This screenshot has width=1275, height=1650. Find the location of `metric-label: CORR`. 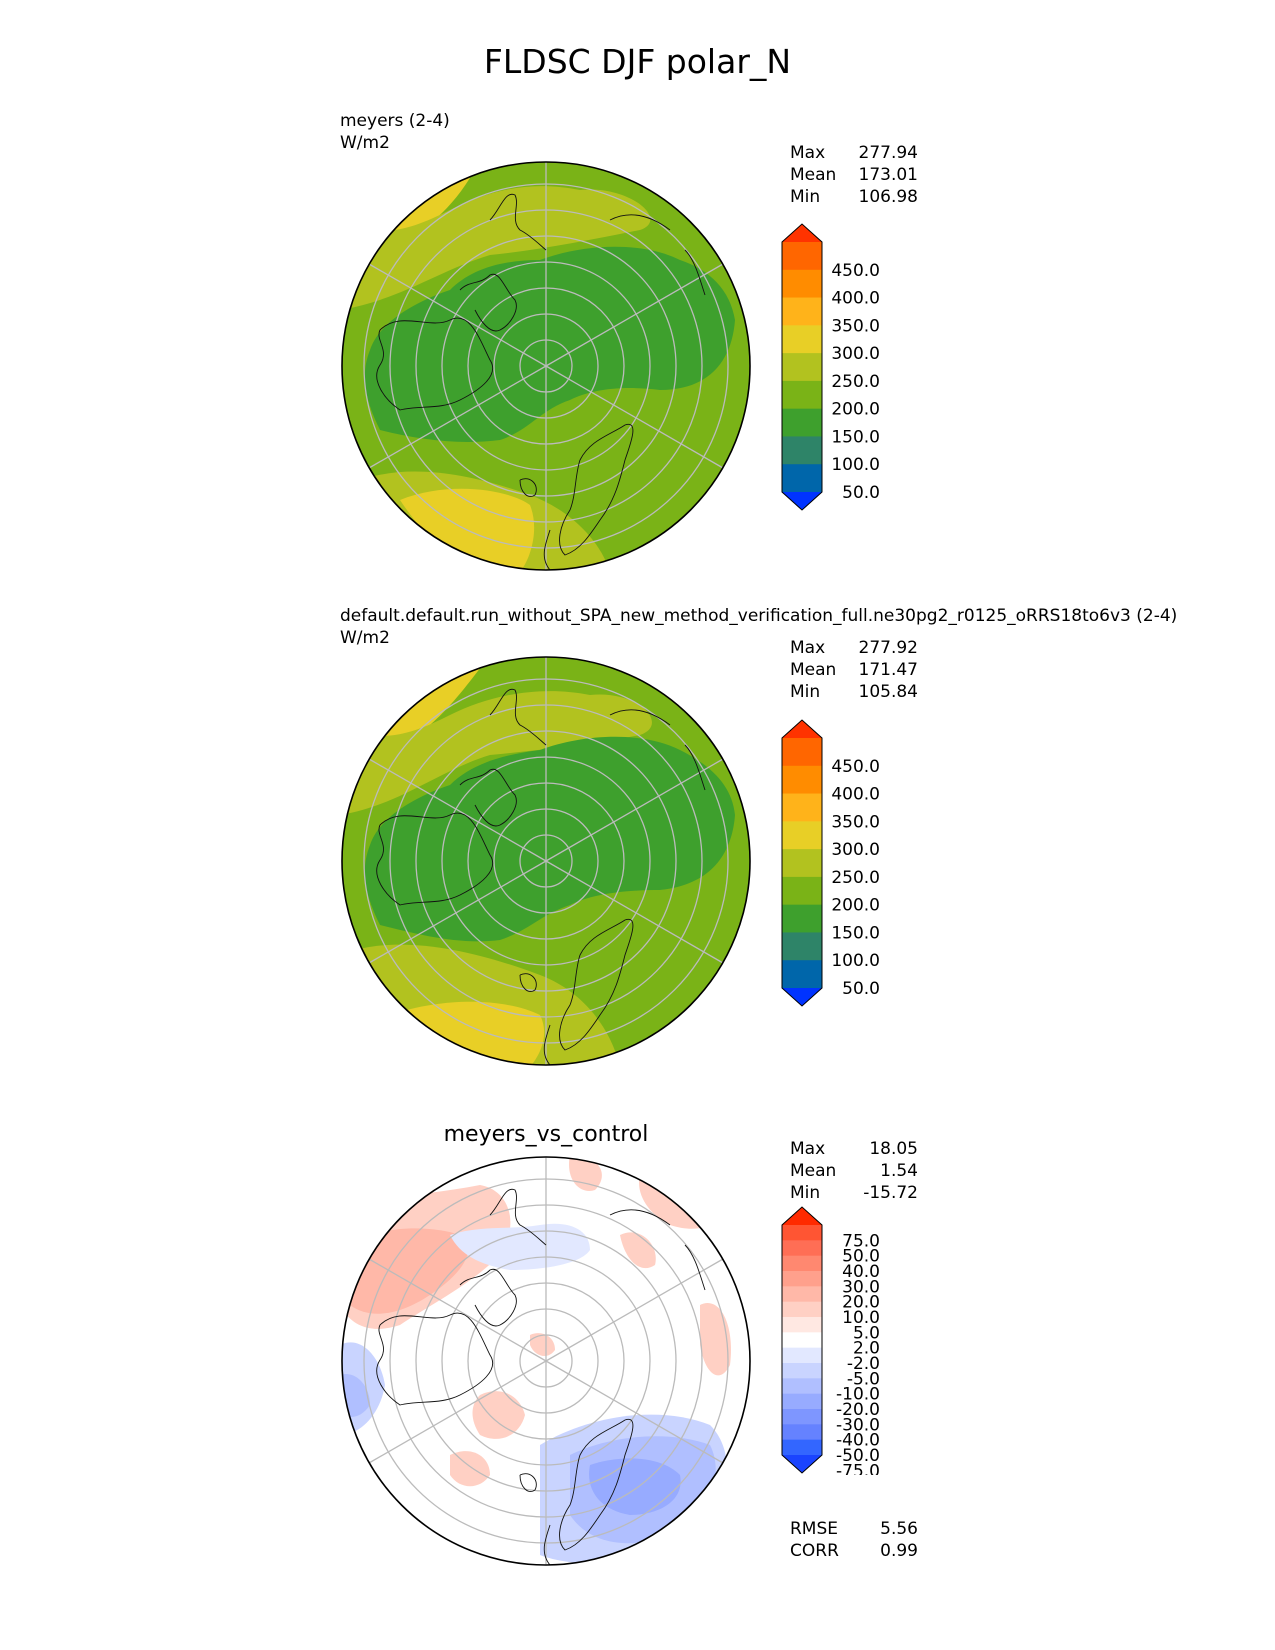

metric-label: CORR is located at coordinates (814, 1551).